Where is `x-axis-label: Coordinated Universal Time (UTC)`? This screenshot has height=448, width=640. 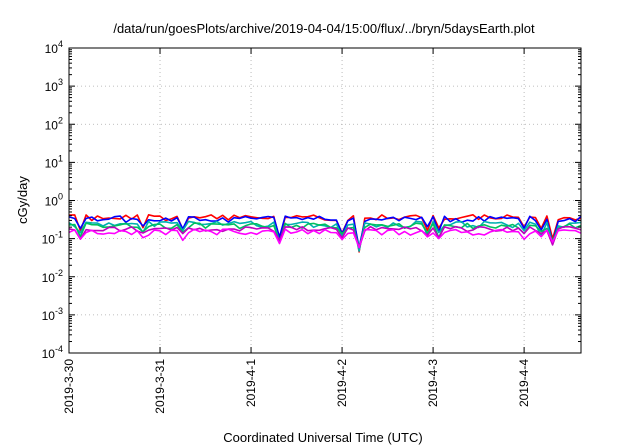 x-axis-label: Coordinated Universal Time (UTC) is located at coordinates (322, 437).